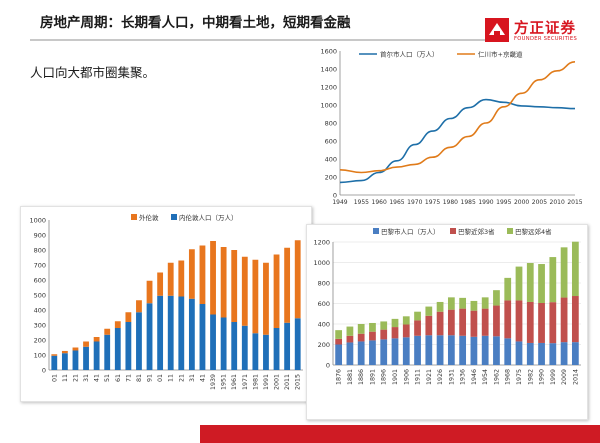  Describe the element at coordinates (339, 202) in the screenshot. I see `x-tick-label: 1949` at that location.